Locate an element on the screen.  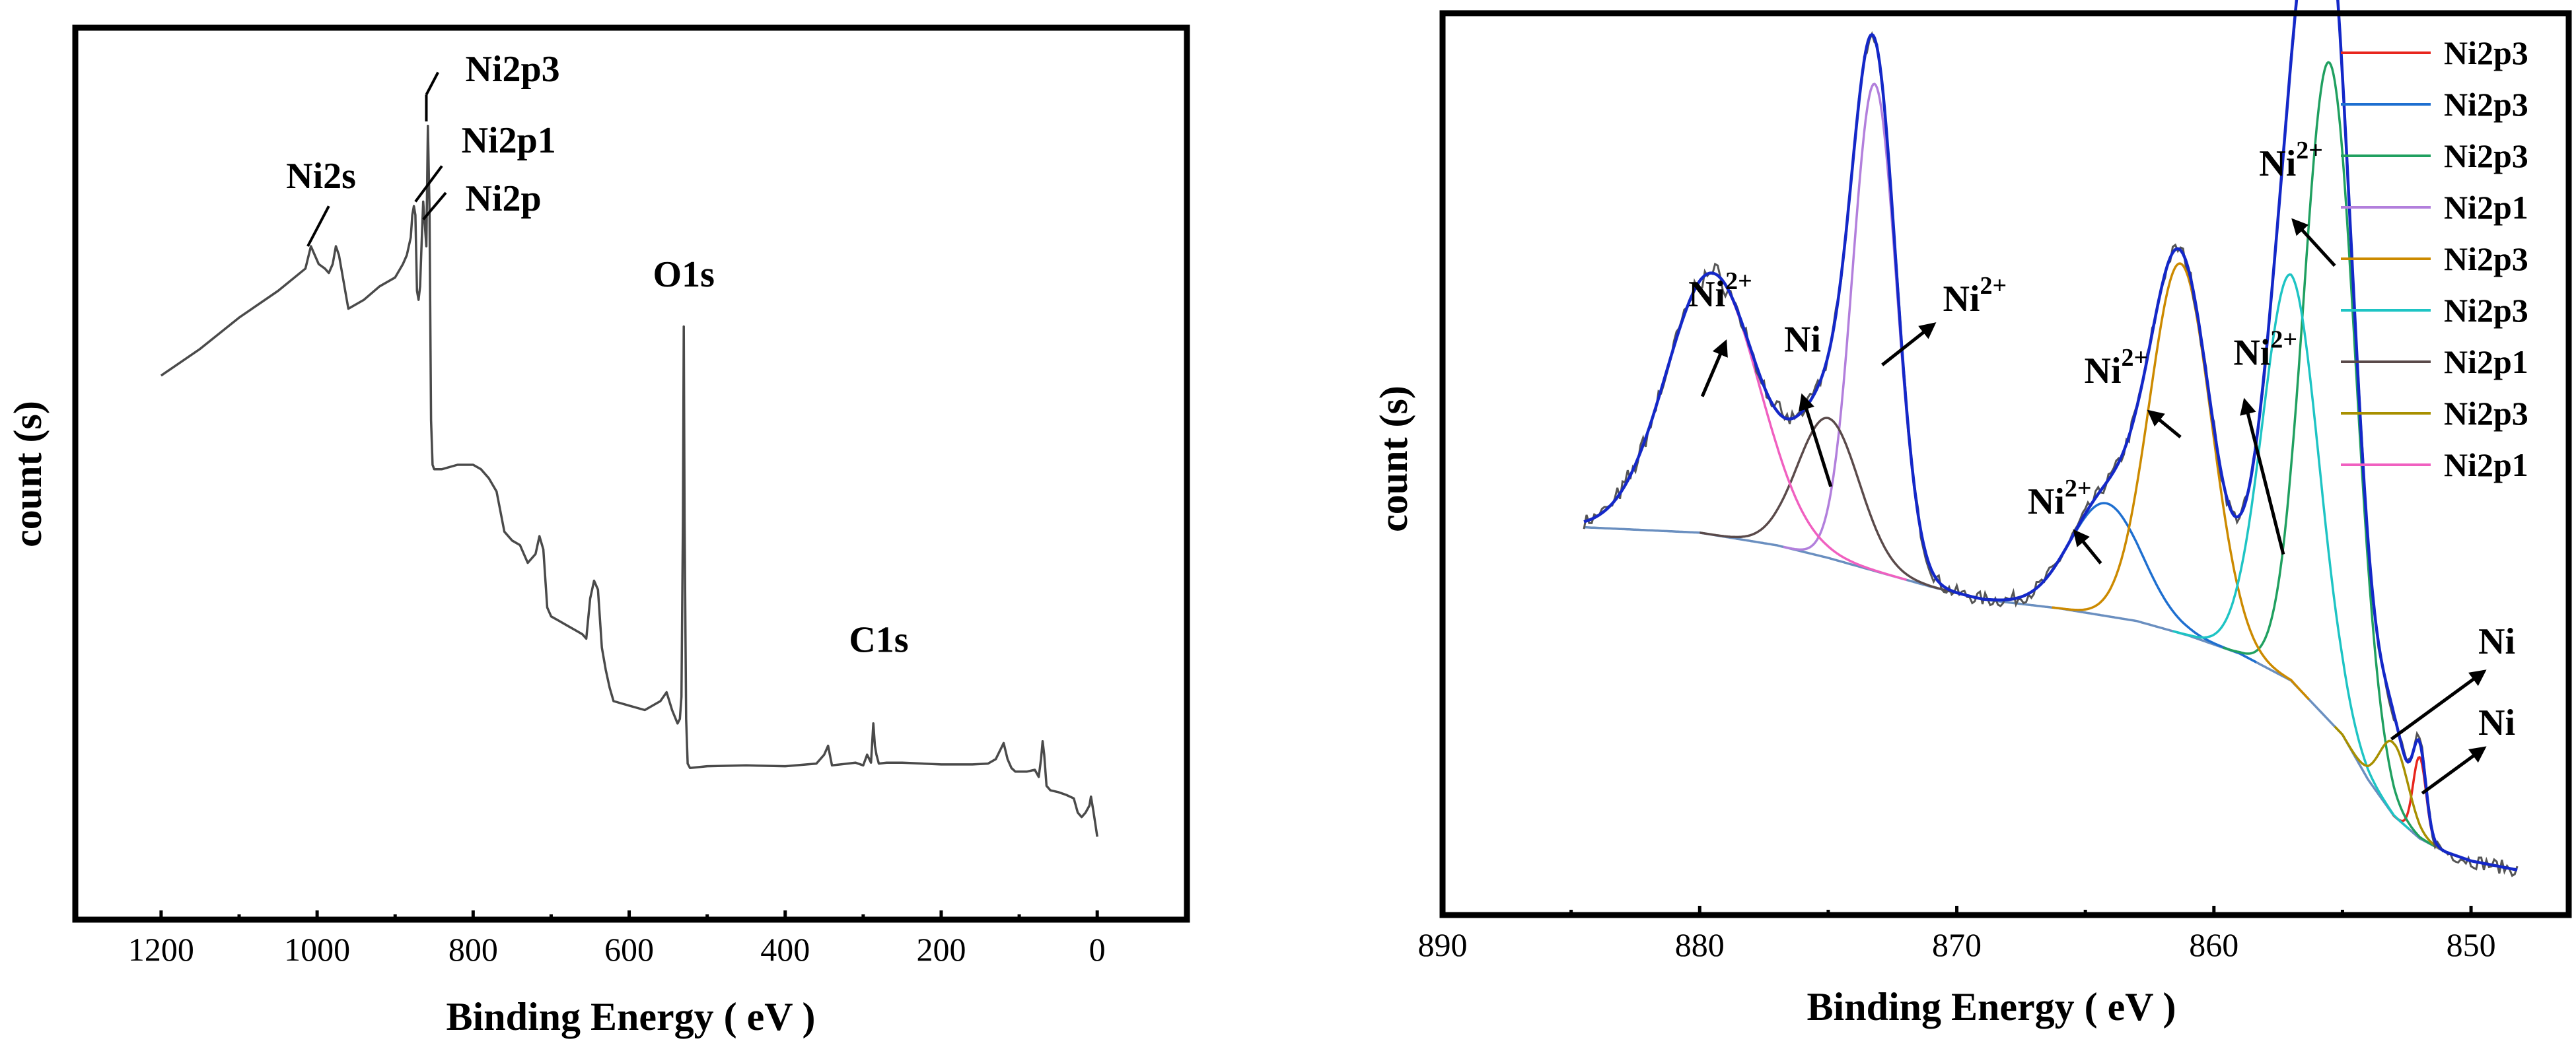
ni2p-x-tick-label: 890 is located at coordinates (1443, 944).